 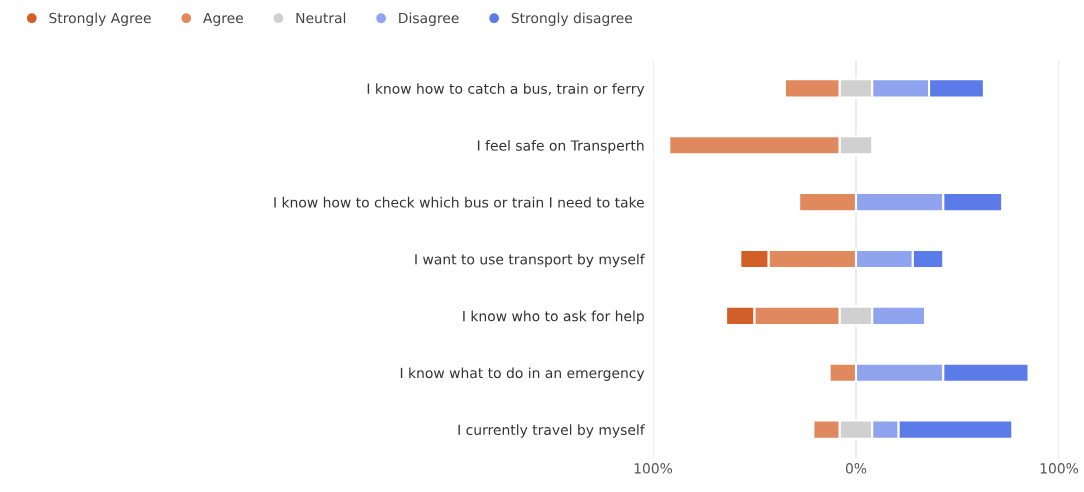 What do you see at coordinates (522, 374) in the screenshot?
I see `y-tick-label: I know what to do in an emergency` at bounding box center [522, 374].